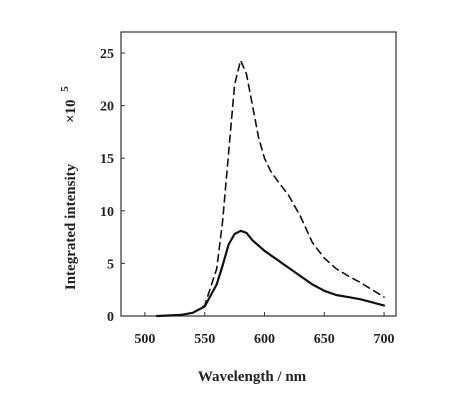  Describe the element at coordinates (107, 159) in the screenshot. I see `y-tick-label: 15` at that location.